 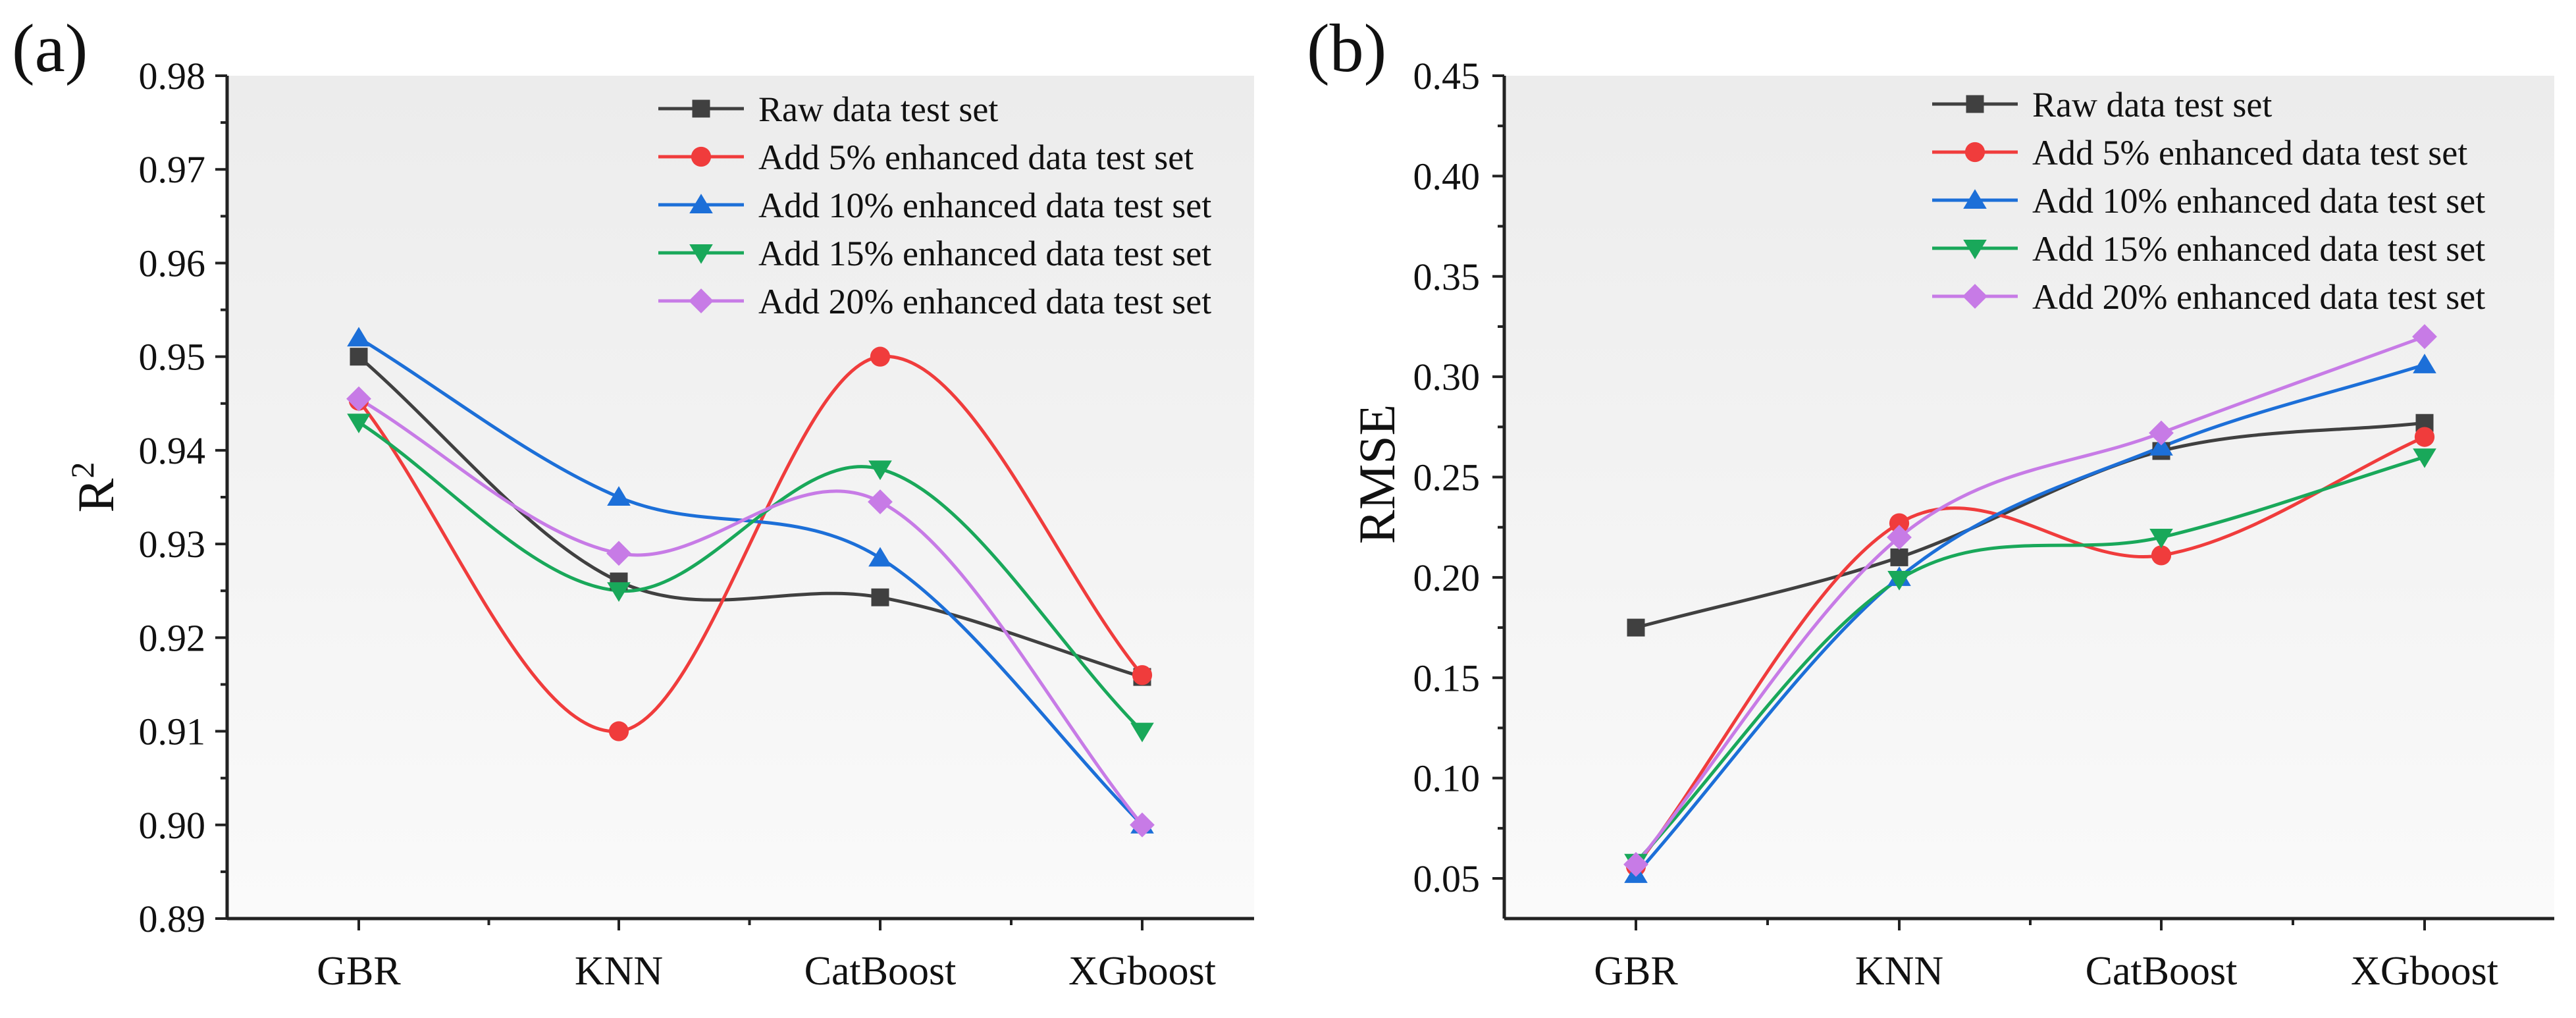 I want to click on series-add-15pct-enhanced-data-test-set, so click(x=2030, y=660).